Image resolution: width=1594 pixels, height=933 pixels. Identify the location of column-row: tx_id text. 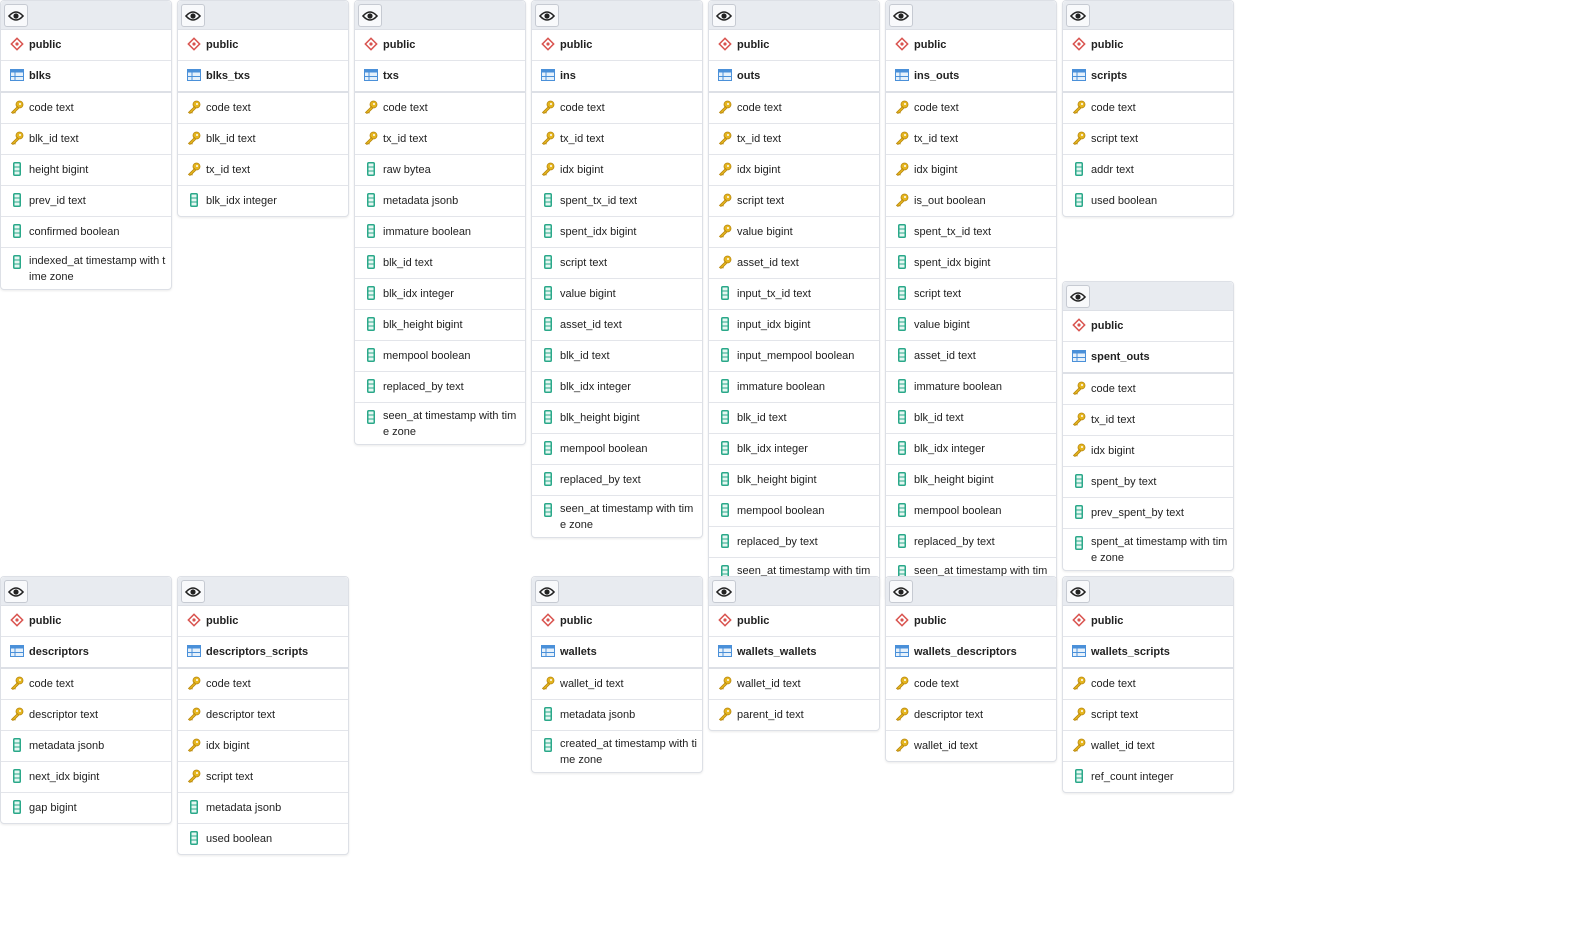
(971, 139).